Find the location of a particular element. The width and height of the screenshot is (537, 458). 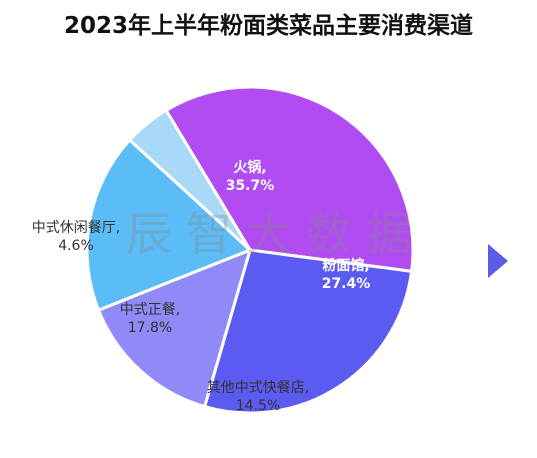

slice-label-value: 35.7% is located at coordinates (250, 186).